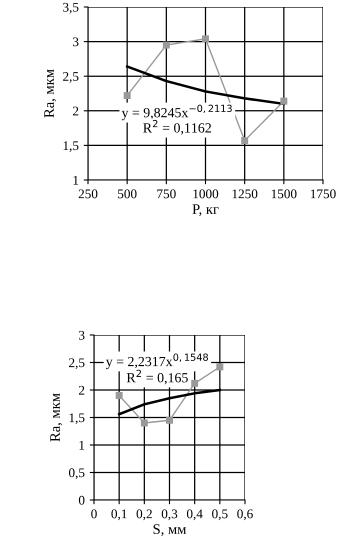  Describe the element at coordinates (119, 514) in the screenshot. I see `x-tick-label: 0,1` at that location.